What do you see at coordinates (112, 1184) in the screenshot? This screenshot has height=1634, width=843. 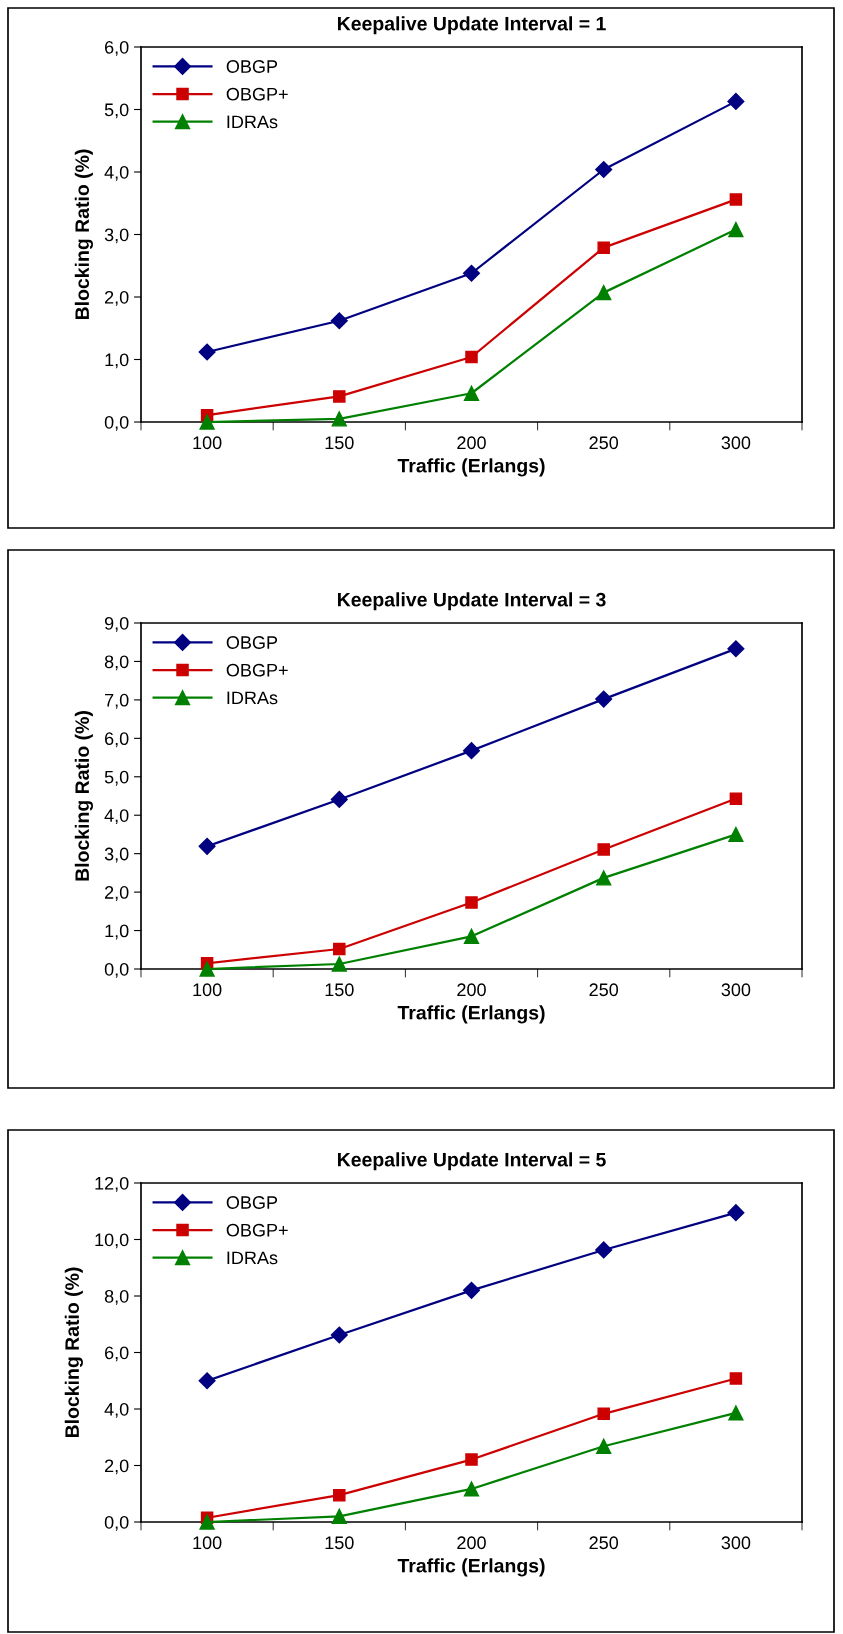 I see `y-tick-label: 12,0` at bounding box center [112, 1184].